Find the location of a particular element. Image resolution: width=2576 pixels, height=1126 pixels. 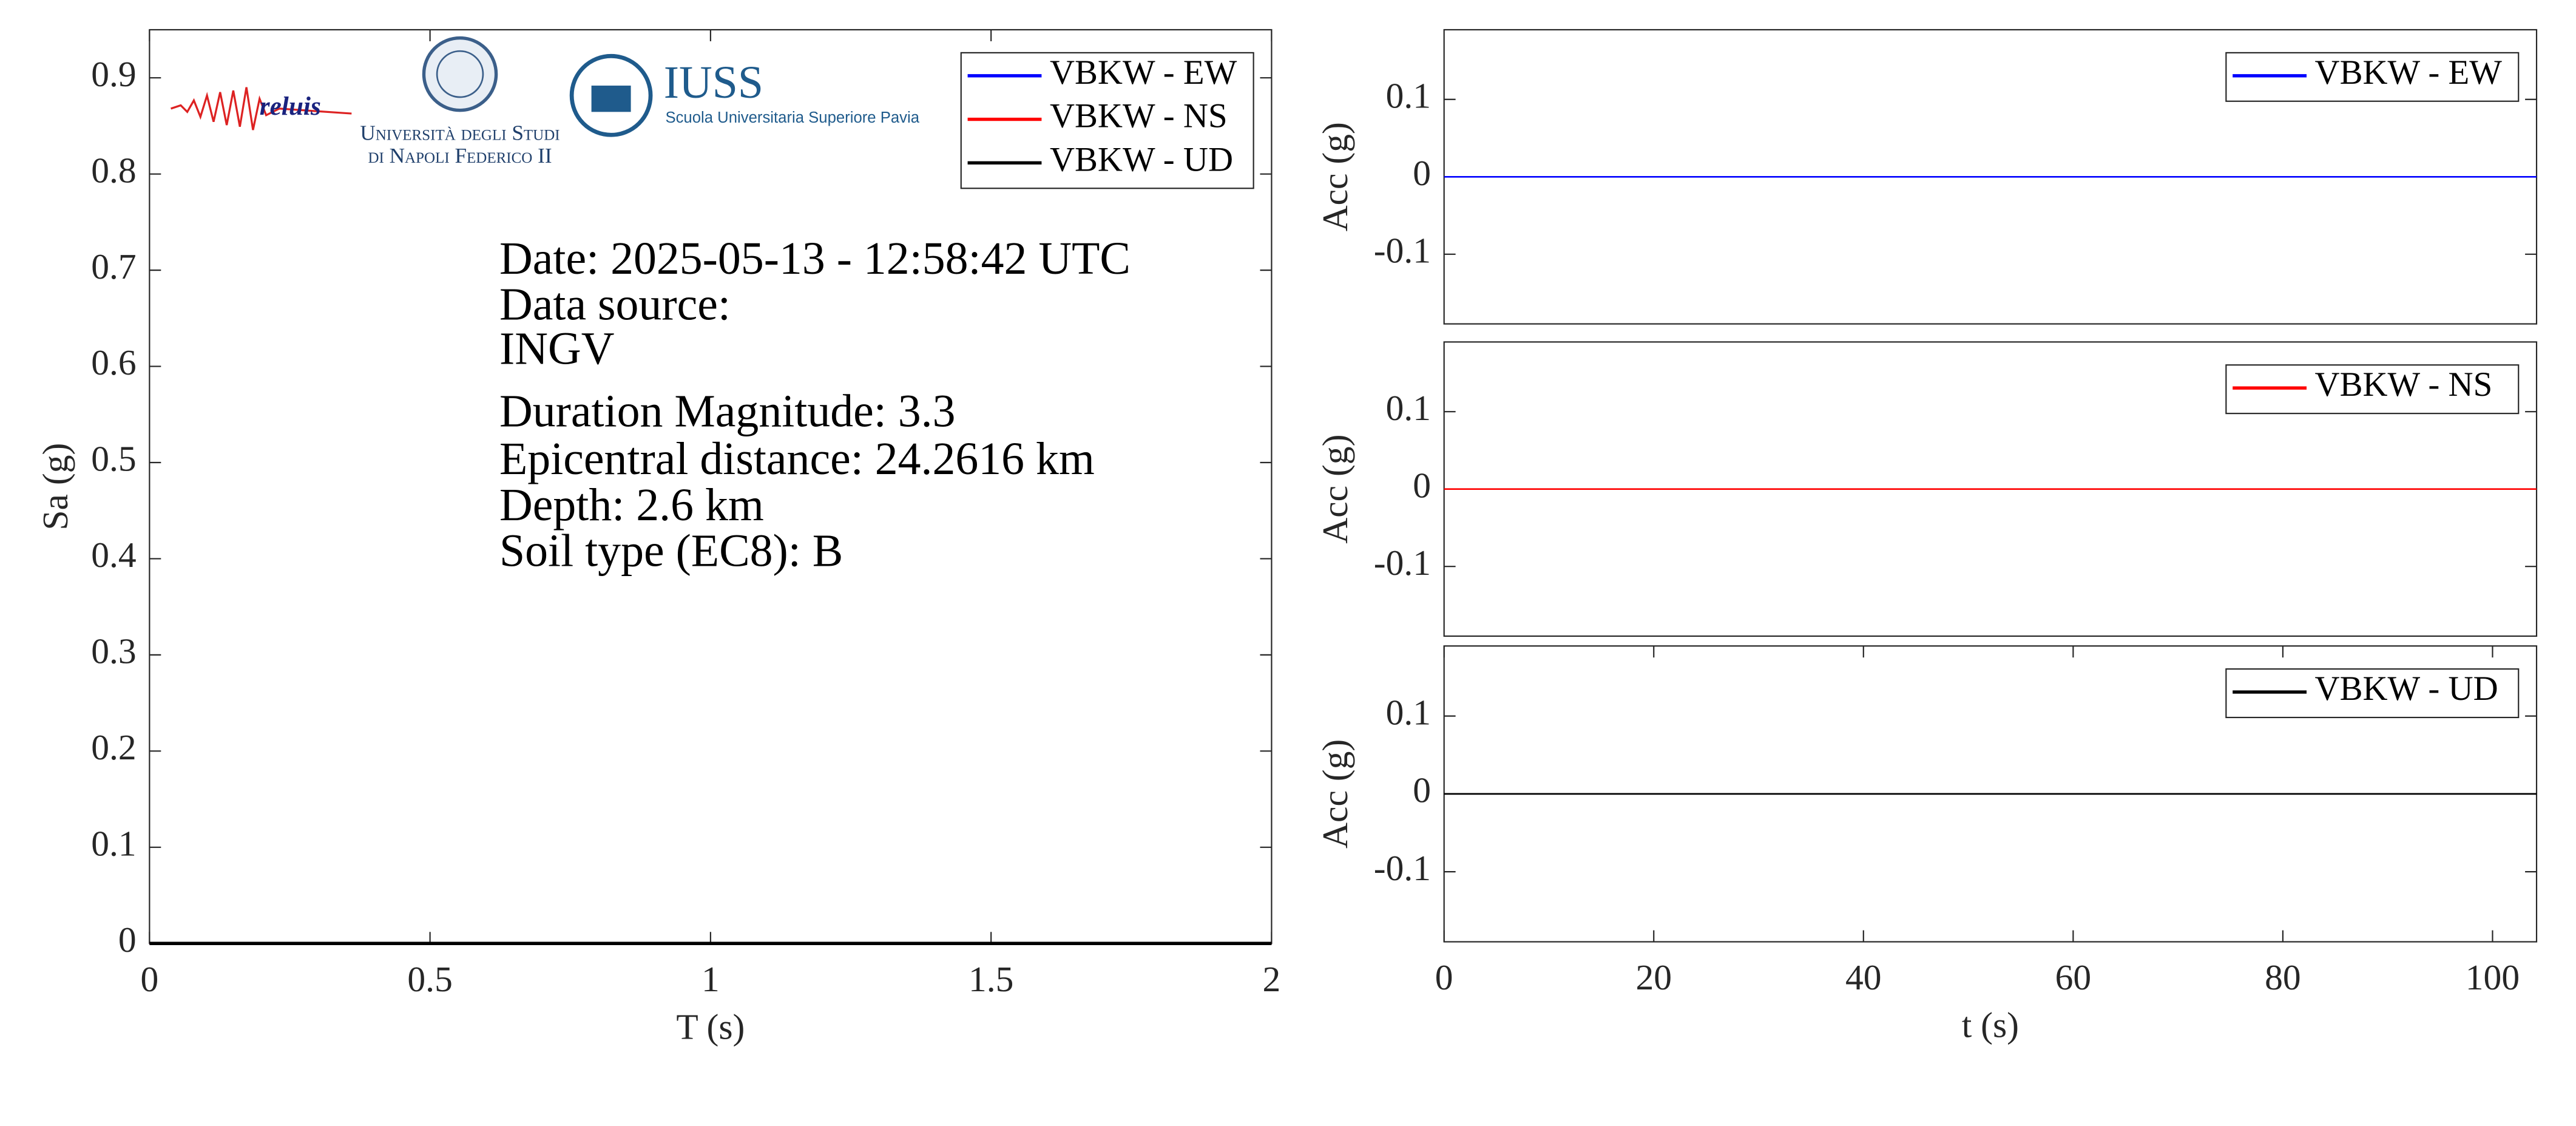

y-tick-label: 0.6 is located at coordinates (113, 362).